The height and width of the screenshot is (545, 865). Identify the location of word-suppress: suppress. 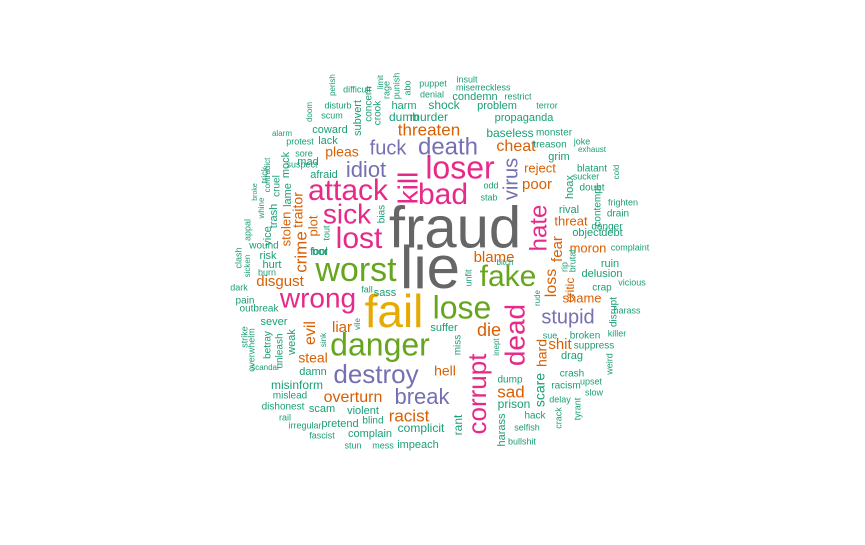
(594, 346).